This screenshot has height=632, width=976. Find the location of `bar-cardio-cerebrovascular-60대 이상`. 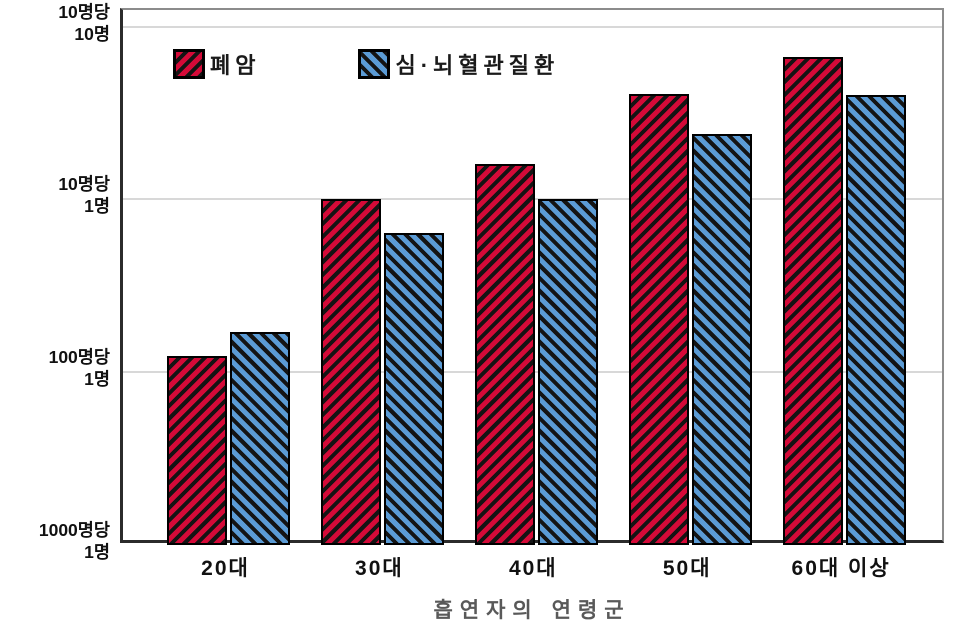

bar-cardio-cerebrovascular-60대 이상 is located at coordinates (875, 320).